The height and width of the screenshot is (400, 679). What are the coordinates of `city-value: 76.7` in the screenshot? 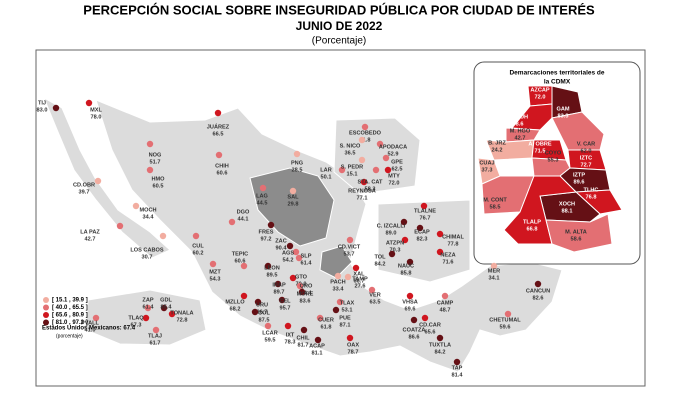 It's located at (425, 218).